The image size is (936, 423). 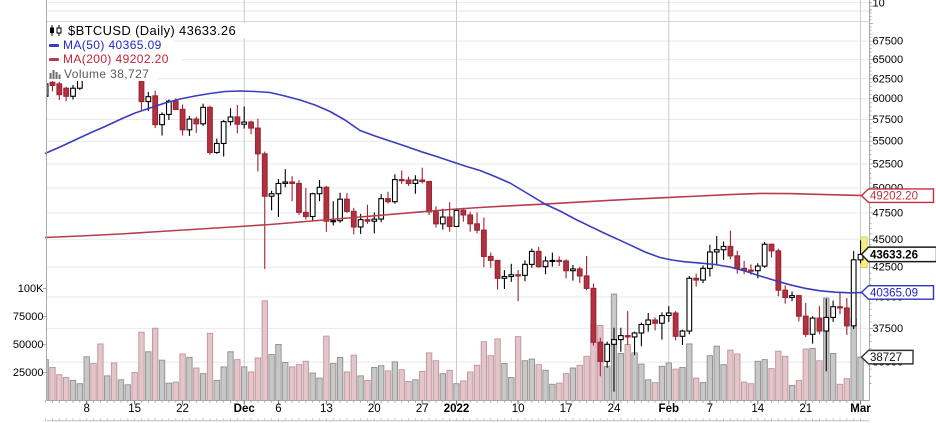 I want to click on upper-panel-tick-label: 10, so click(x=879, y=5).